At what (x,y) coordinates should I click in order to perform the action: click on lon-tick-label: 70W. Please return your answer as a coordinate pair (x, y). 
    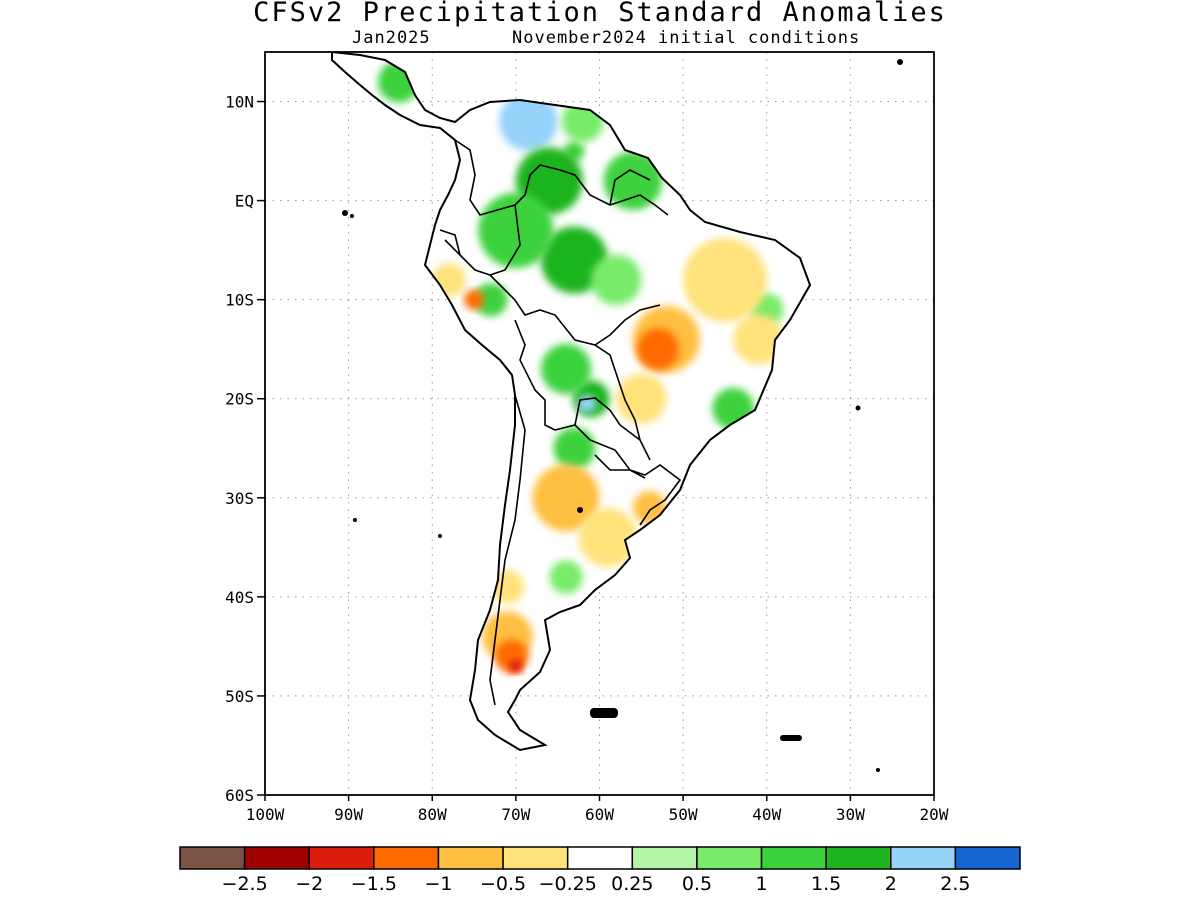
    Looking at the image, I should click on (515, 814).